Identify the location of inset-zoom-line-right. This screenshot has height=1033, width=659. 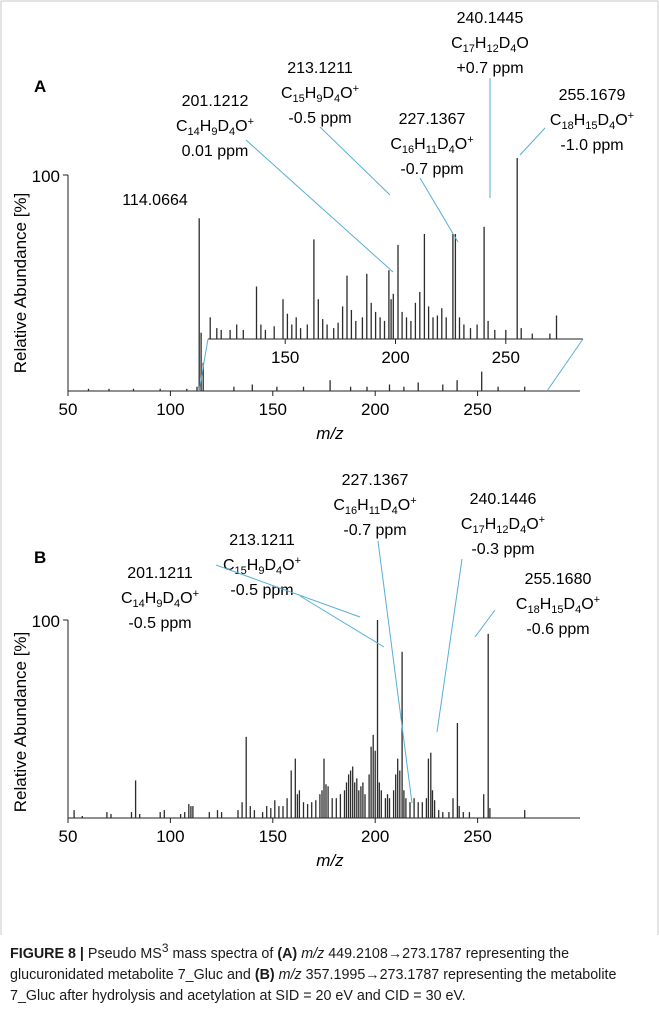
(565, 365).